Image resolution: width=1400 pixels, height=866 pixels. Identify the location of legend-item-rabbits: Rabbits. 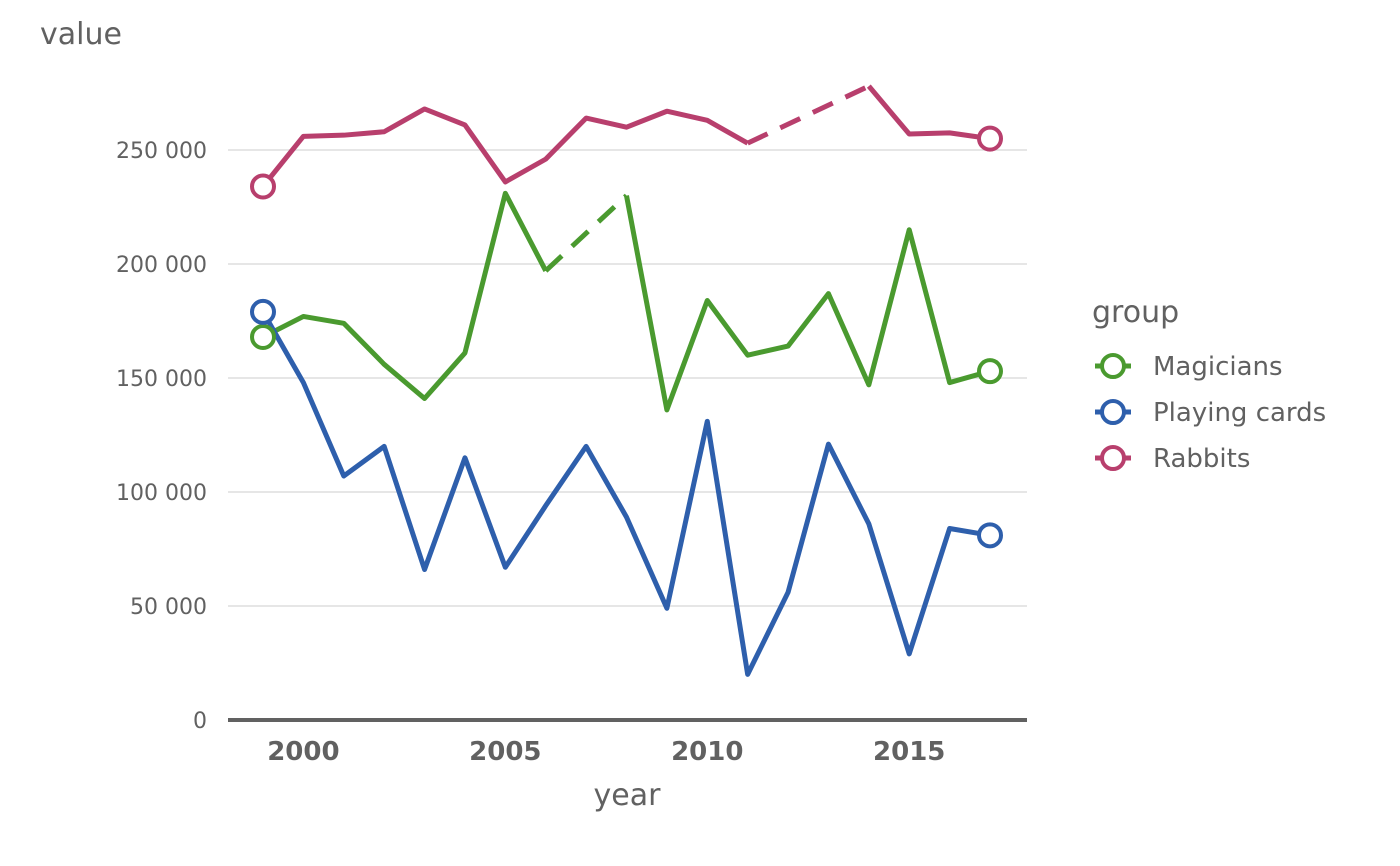
(1172, 459).